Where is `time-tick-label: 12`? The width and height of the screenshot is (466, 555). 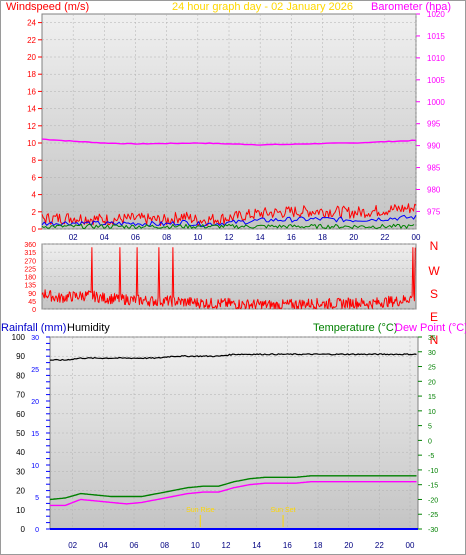 time-tick-label: 12 is located at coordinates (229, 237).